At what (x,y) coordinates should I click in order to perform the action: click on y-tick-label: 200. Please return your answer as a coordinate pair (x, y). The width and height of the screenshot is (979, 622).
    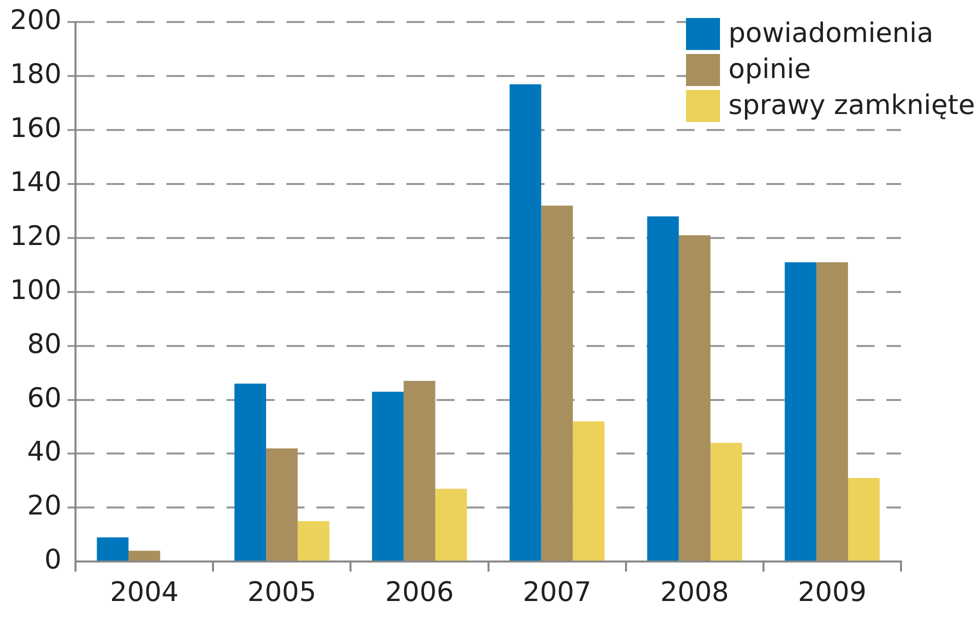
    Looking at the image, I should click on (36, 20).